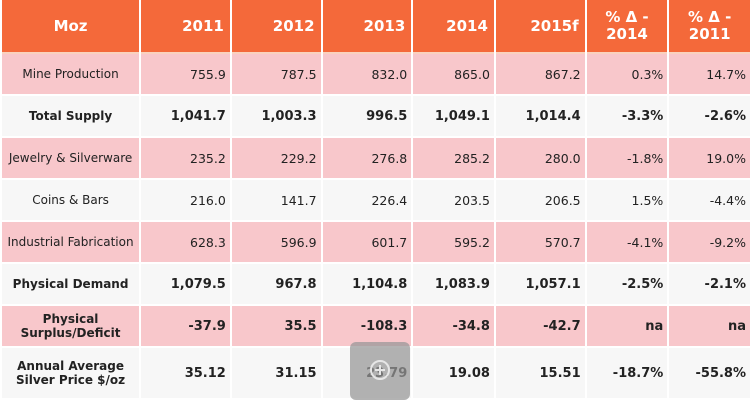  What do you see at coordinates (709, 159) in the screenshot?
I see `table-cell: 19.0%` at bounding box center [709, 159].